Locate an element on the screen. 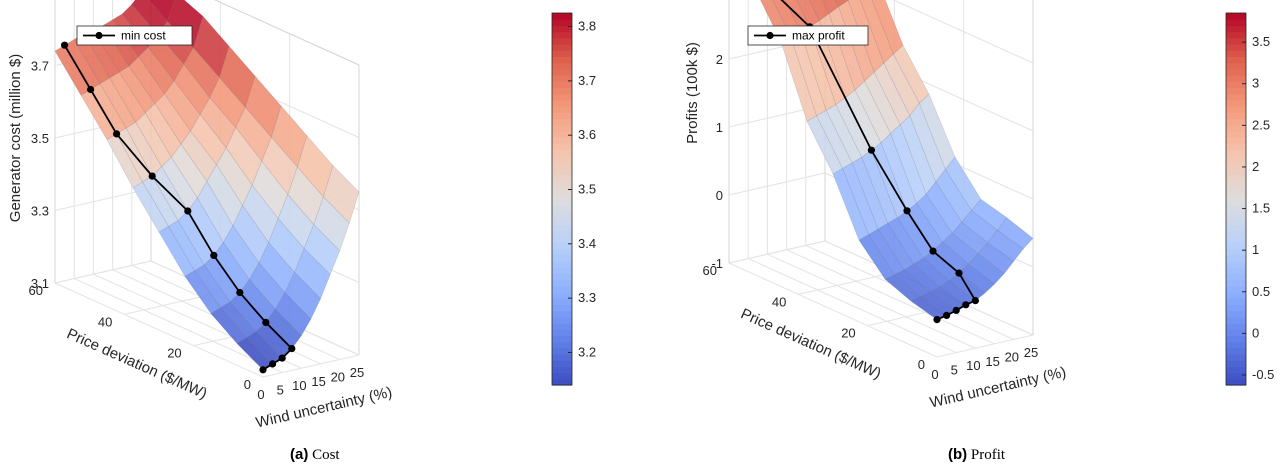 This screenshot has width=1284, height=469. legend-label: min cost is located at coordinates (143, 36).